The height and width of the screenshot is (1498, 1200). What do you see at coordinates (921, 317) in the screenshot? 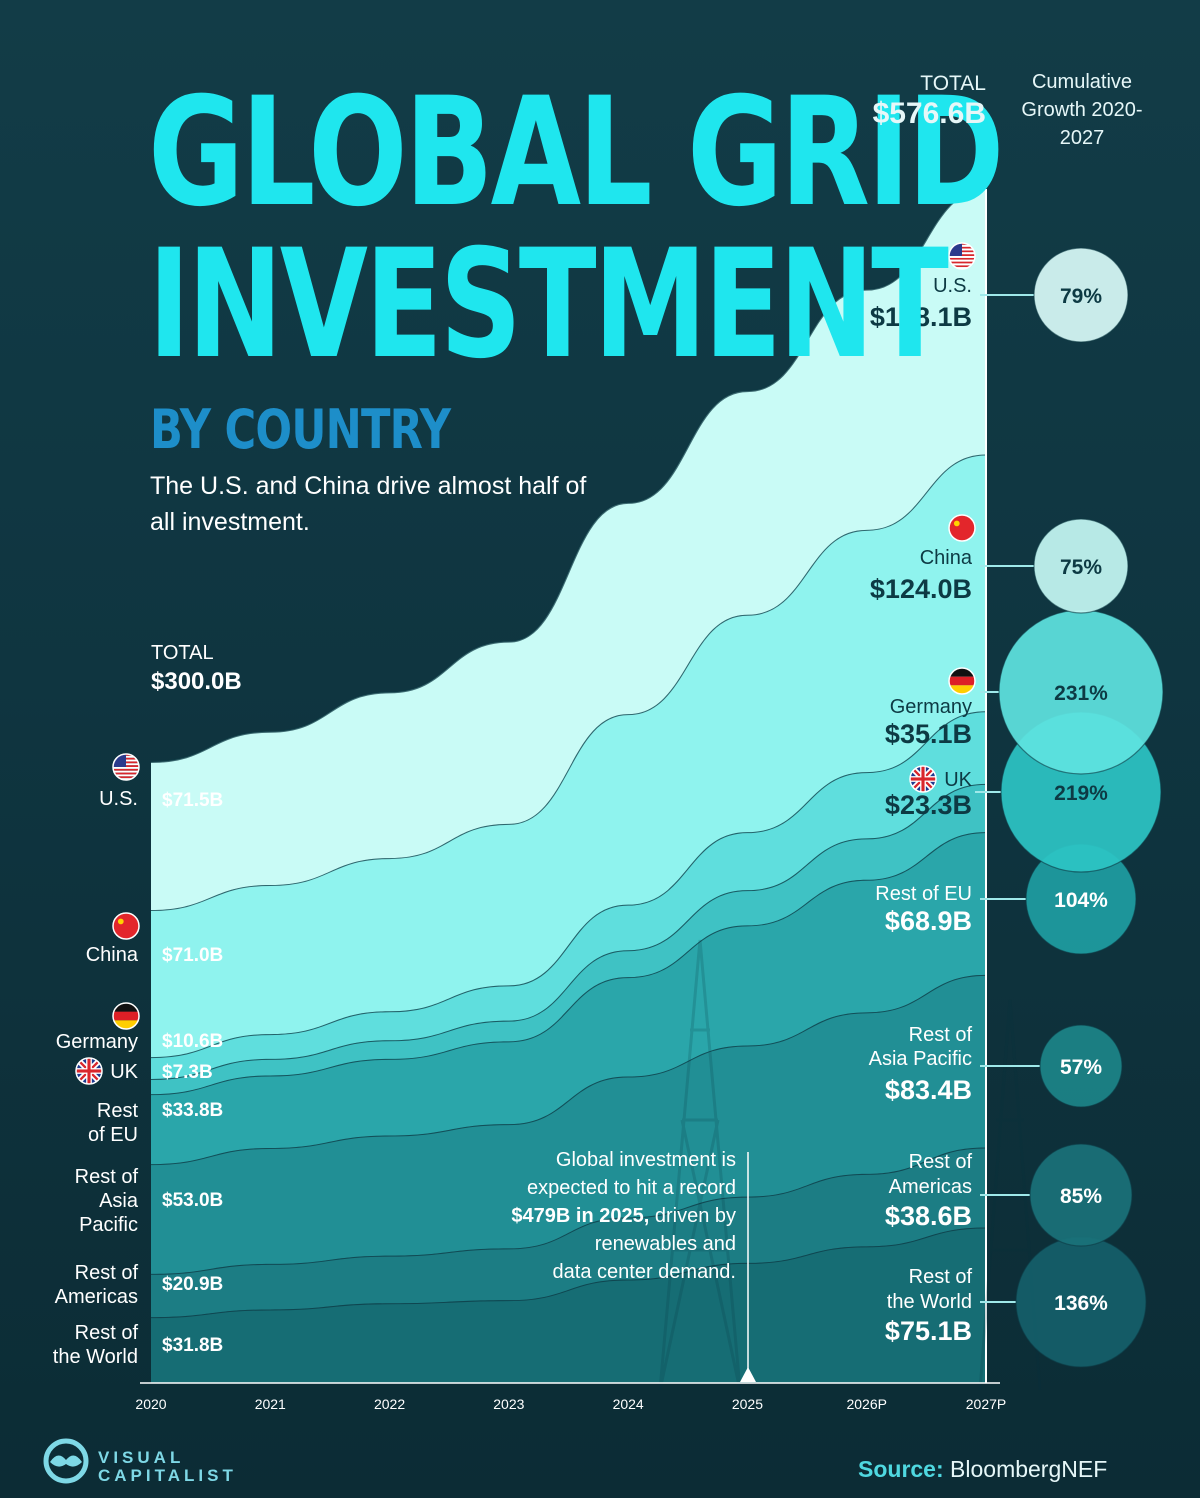
I see `end-value-u-s: $128.1B` at bounding box center [921, 317].